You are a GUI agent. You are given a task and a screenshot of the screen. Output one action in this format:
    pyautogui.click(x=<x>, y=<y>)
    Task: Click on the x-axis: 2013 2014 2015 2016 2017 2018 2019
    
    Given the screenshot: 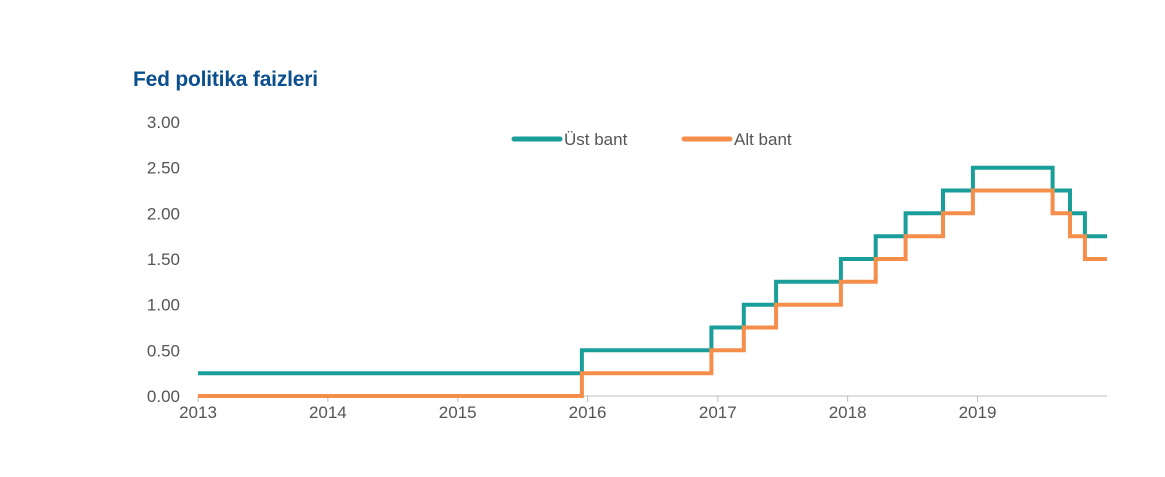 What is the action you would take?
    pyautogui.click(x=643, y=408)
    